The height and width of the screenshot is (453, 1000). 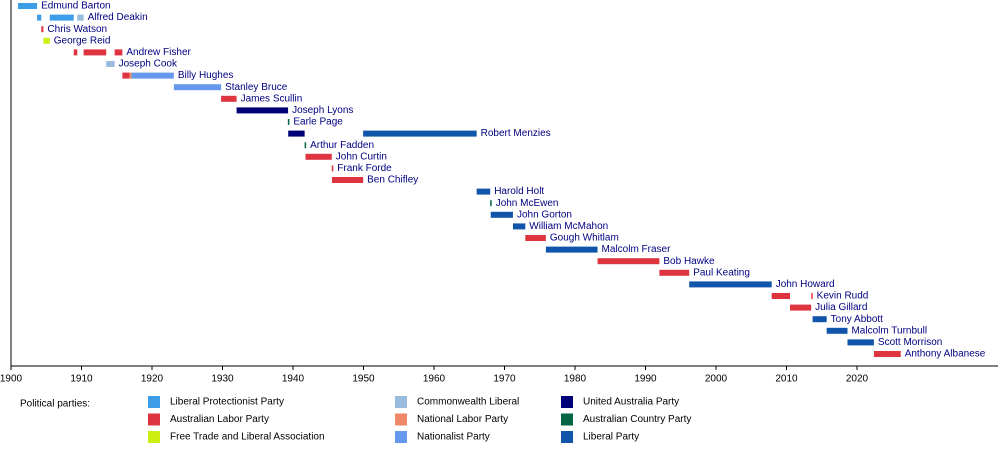 What do you see at coordinates (857, 319) in the screenshot?
I see `pm-name: Tony Abbott` at bounding box center [857, 319].